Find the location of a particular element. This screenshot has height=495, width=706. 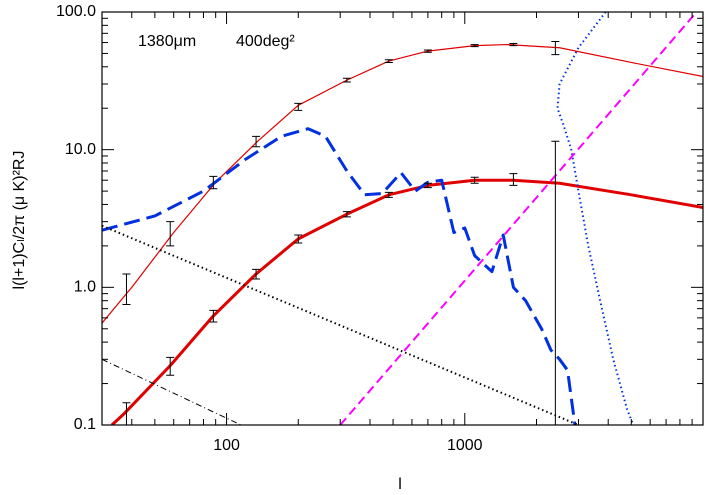

annotation: 1380μm is located at coordinates (167, 41).